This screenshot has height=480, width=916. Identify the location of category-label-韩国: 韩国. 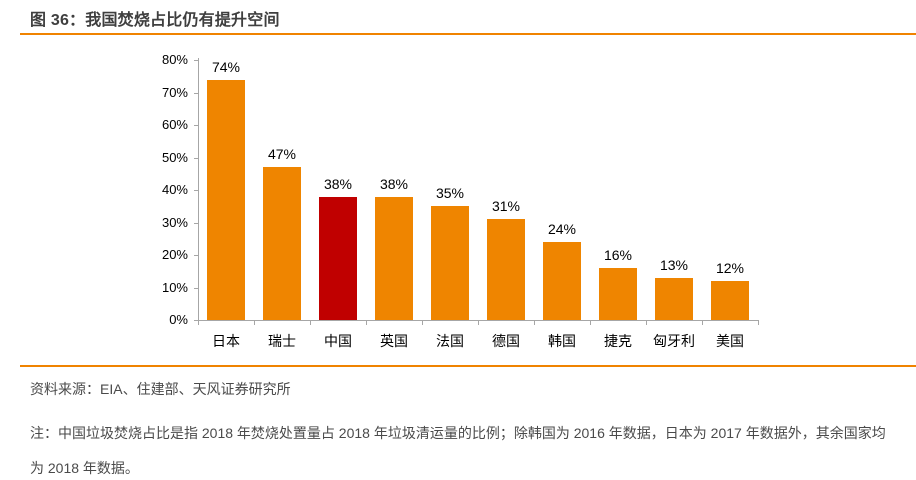
(562, 341).